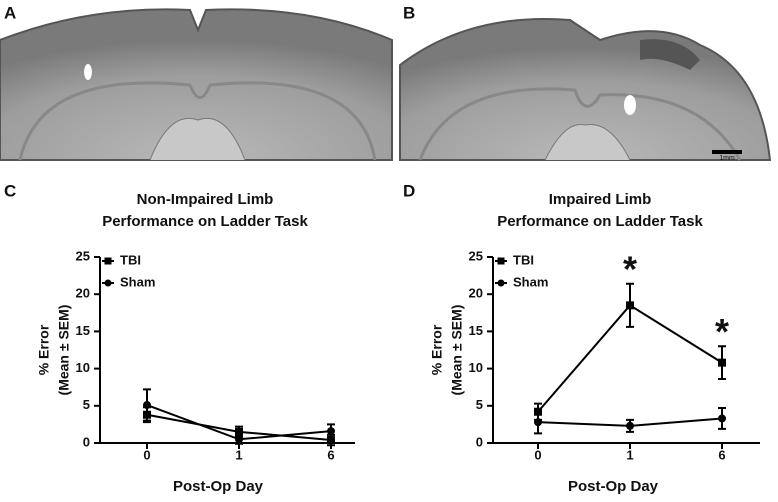  Describe the element at coordinates (10, 12) in the screenshot. I see `panel-label: A` at that location.